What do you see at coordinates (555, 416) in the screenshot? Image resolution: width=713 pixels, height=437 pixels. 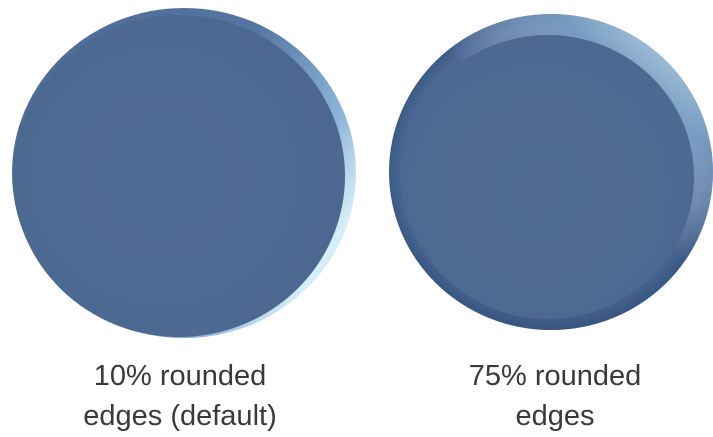 I see `caption-line: edges` at bounding box center [555, 416].